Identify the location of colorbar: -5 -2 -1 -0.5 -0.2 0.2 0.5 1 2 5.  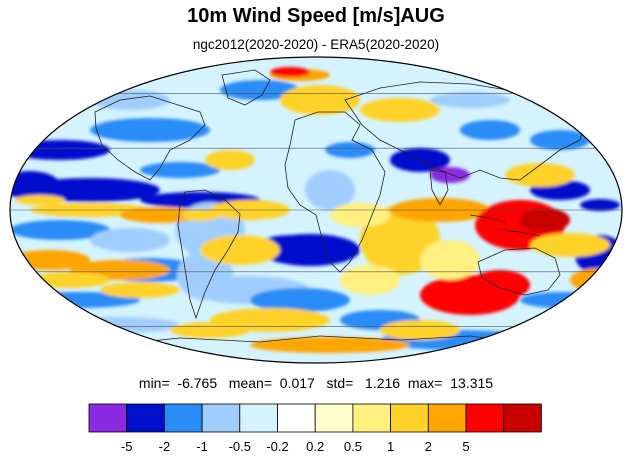
(315, 428).